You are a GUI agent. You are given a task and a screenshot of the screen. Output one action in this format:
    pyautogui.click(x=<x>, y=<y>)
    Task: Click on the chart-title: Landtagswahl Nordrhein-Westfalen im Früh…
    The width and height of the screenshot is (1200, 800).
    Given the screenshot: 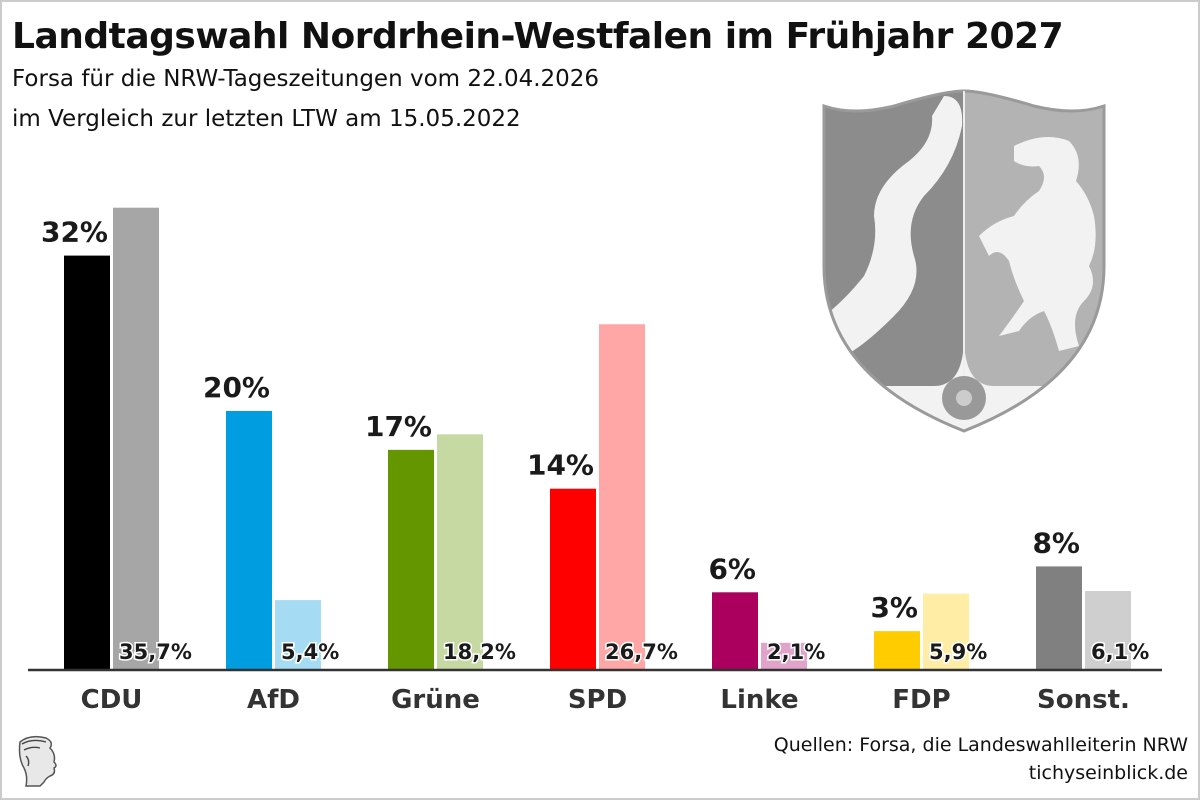 What is the action you would take?
    pyautogui.click(x=538, y=36)
    